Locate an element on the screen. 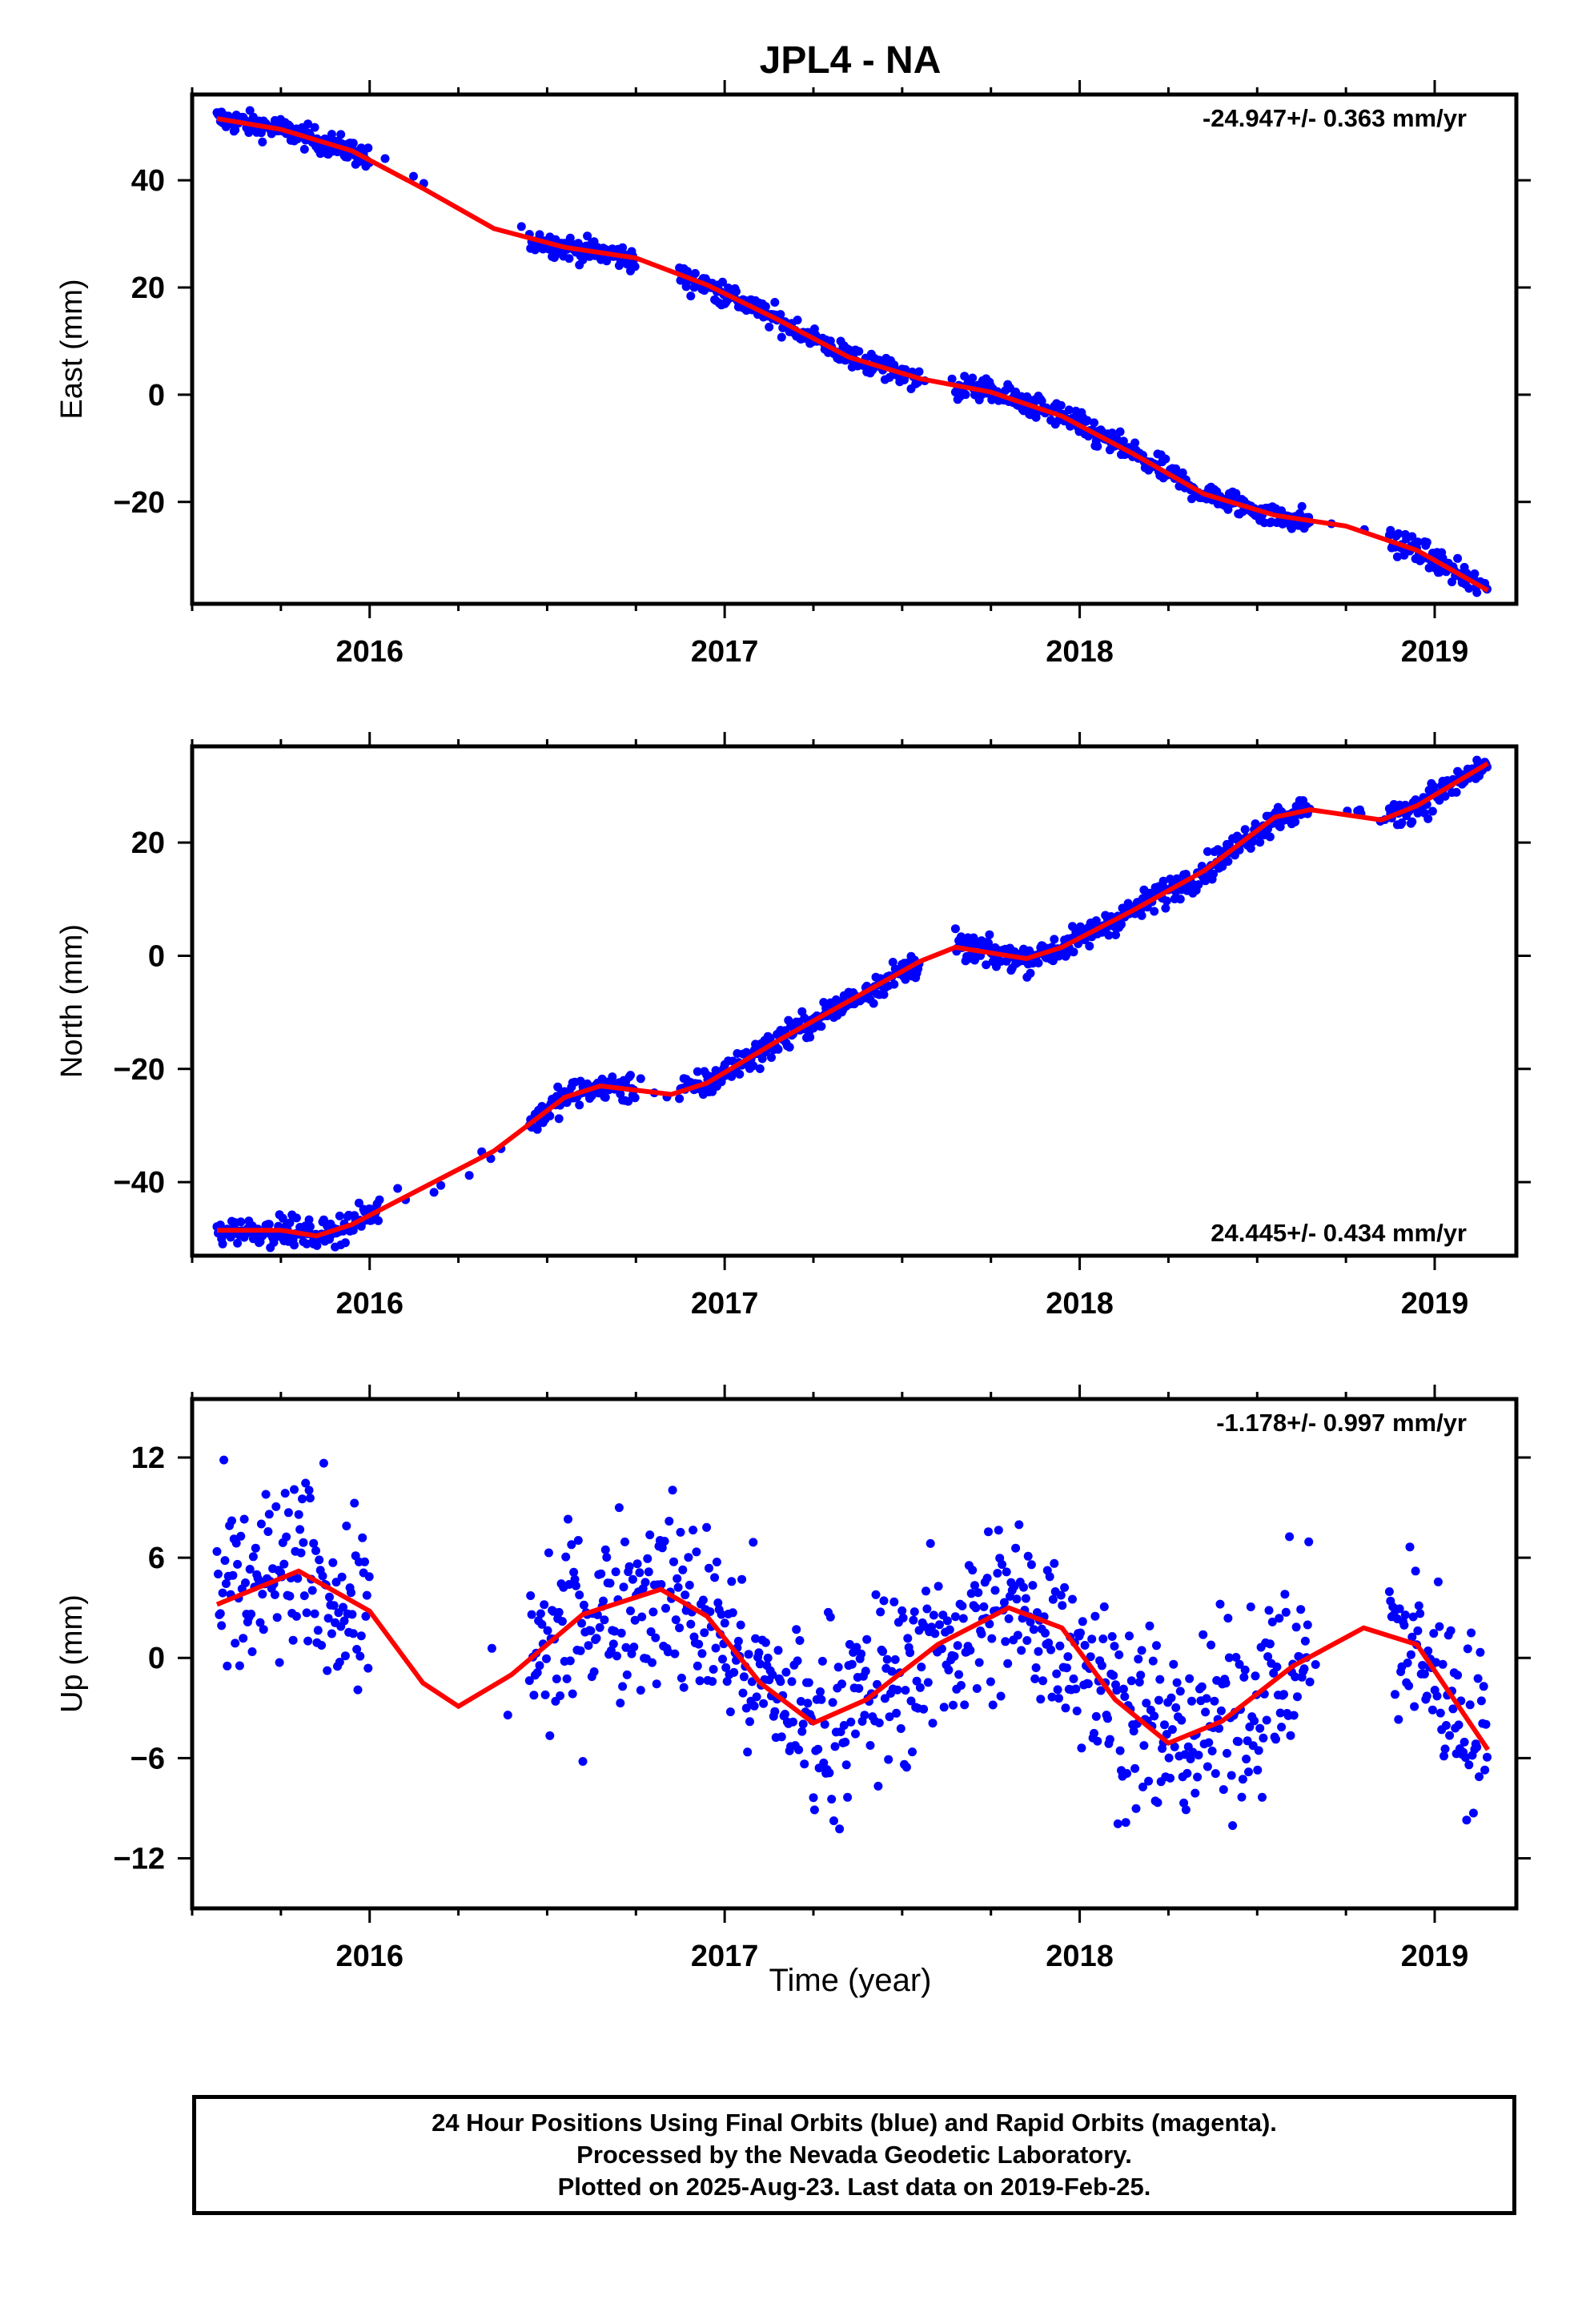 This screenshot has height=2324, width=1582. up-y-tick-label: 0 is located at coordinates (156, 1659).